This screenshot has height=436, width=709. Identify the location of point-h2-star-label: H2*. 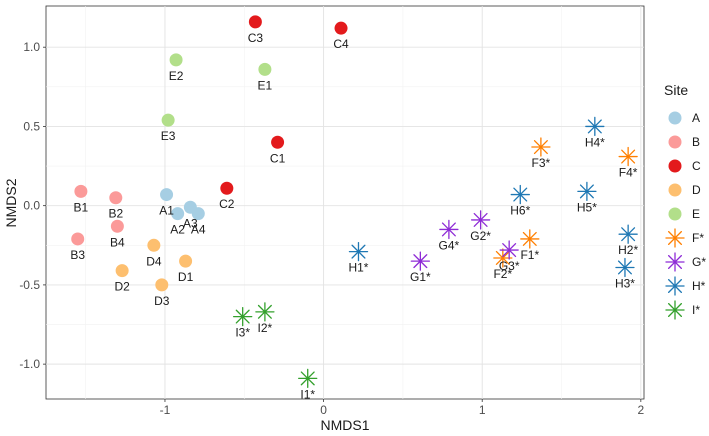
(628, 250).